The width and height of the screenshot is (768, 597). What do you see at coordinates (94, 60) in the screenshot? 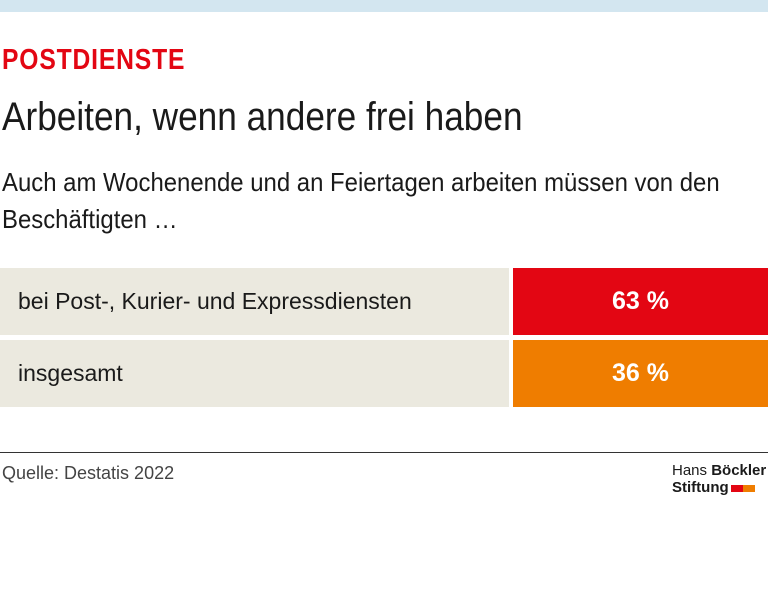
I see `kicker: POSTDIENSTE` at bounding box center [94, 60].